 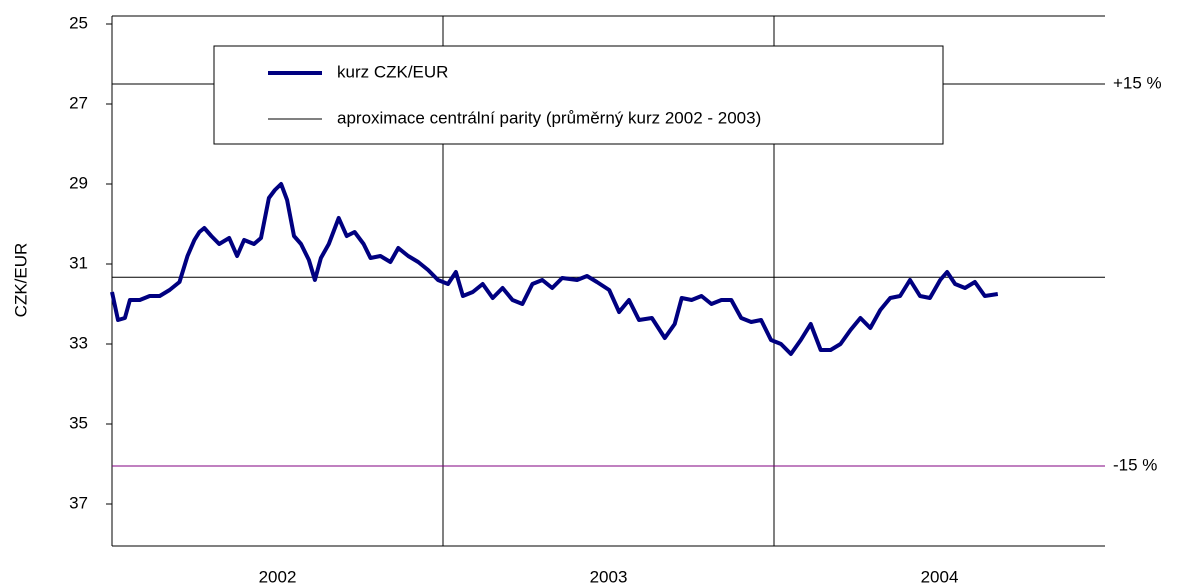 I want to click on y-tick-label: 31, so click(x=78, y=262).